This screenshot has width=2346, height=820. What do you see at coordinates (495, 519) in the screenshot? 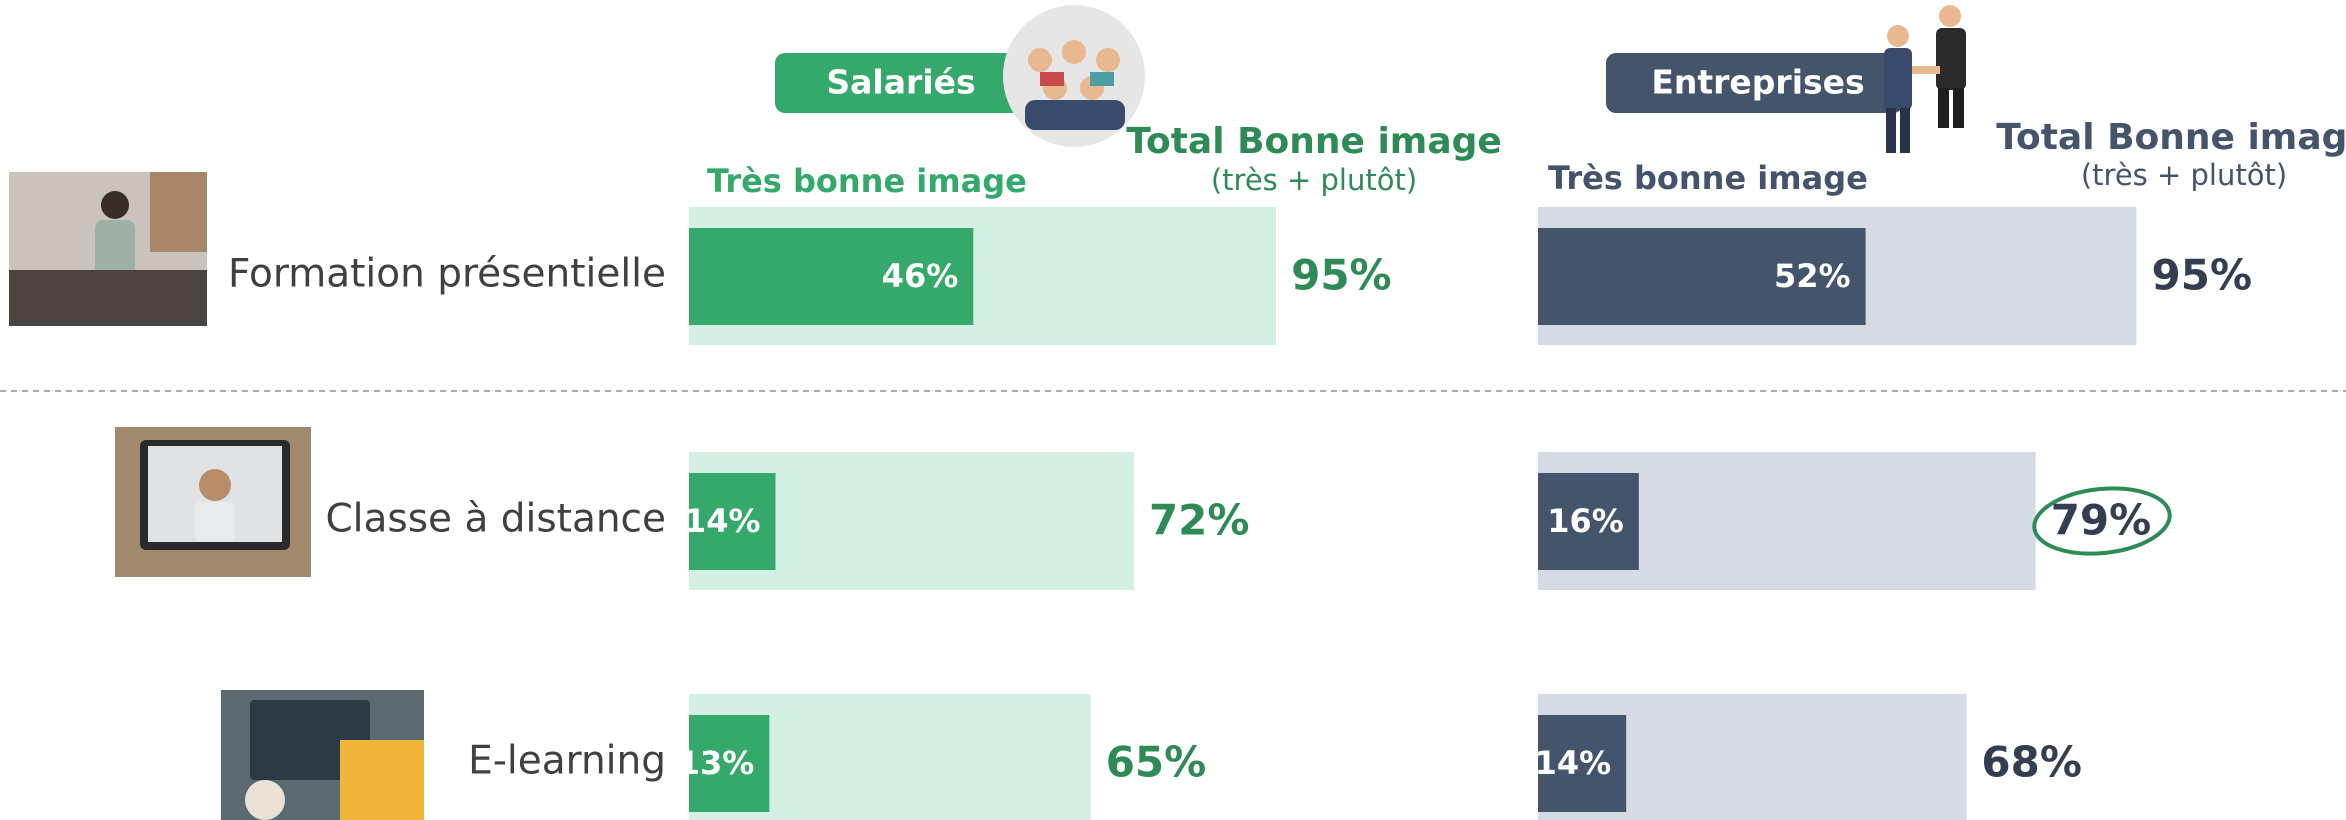
I see `category-label: Classe à distance` at bounding box center [495, 519].